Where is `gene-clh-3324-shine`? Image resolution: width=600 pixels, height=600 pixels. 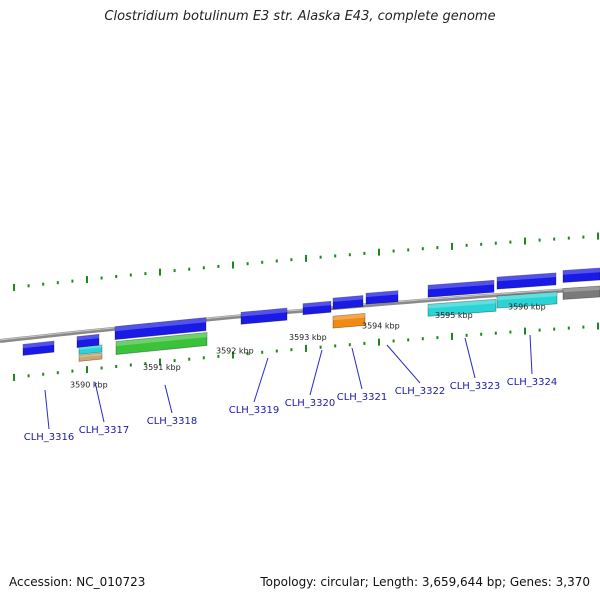
gene-clh-3324-shine is located at coordinates (527, 296).